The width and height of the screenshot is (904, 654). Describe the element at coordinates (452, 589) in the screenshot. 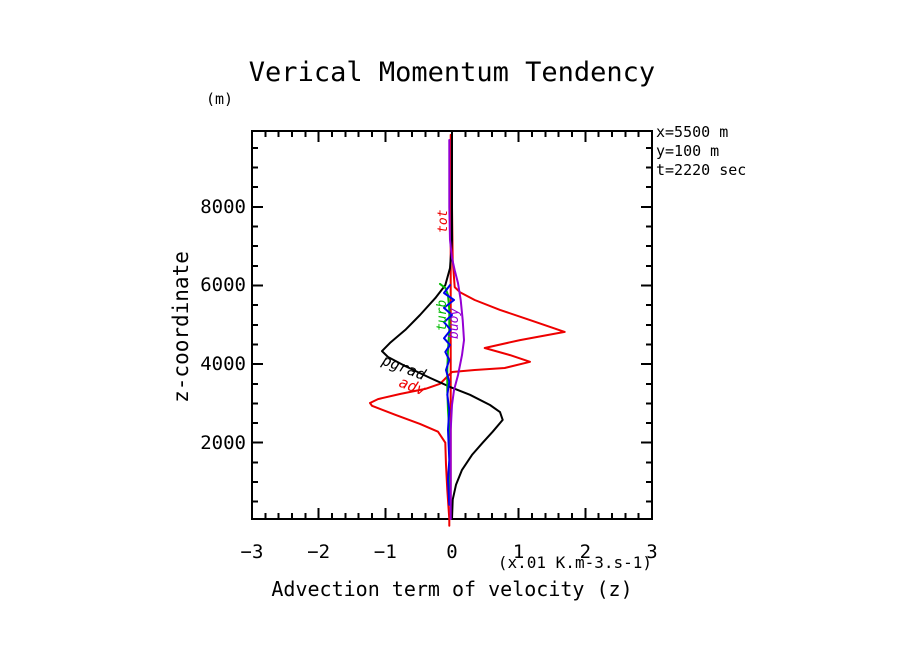

I see `x-axis-title: Advection term of velocity (z)` at that location.